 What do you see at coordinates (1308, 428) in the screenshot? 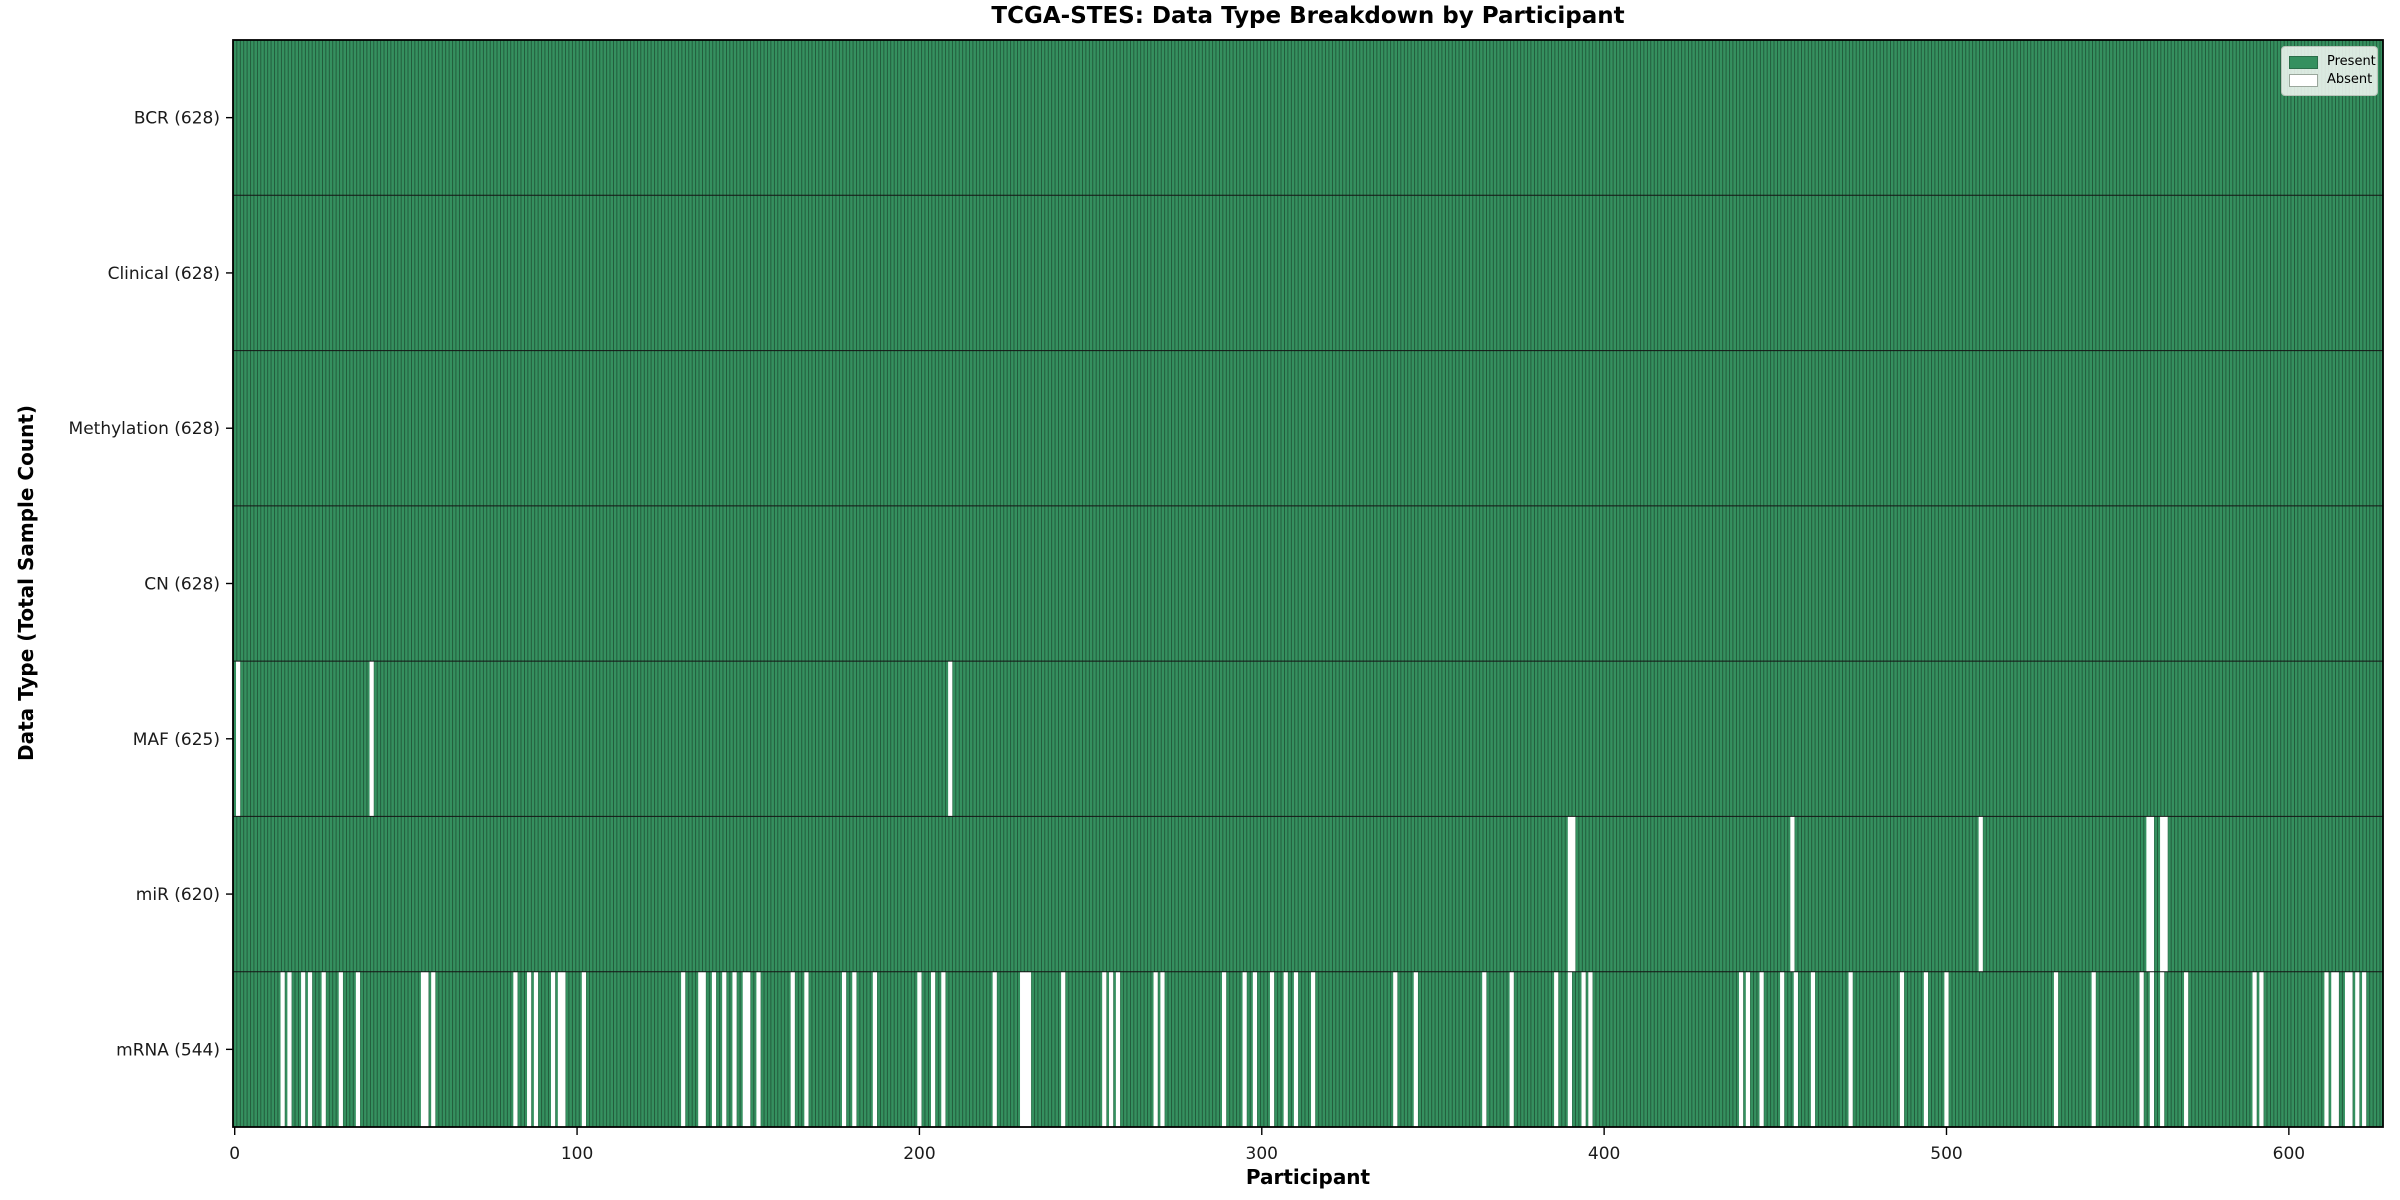
I see `row-Methylation` at bounding box center [1308, 428].